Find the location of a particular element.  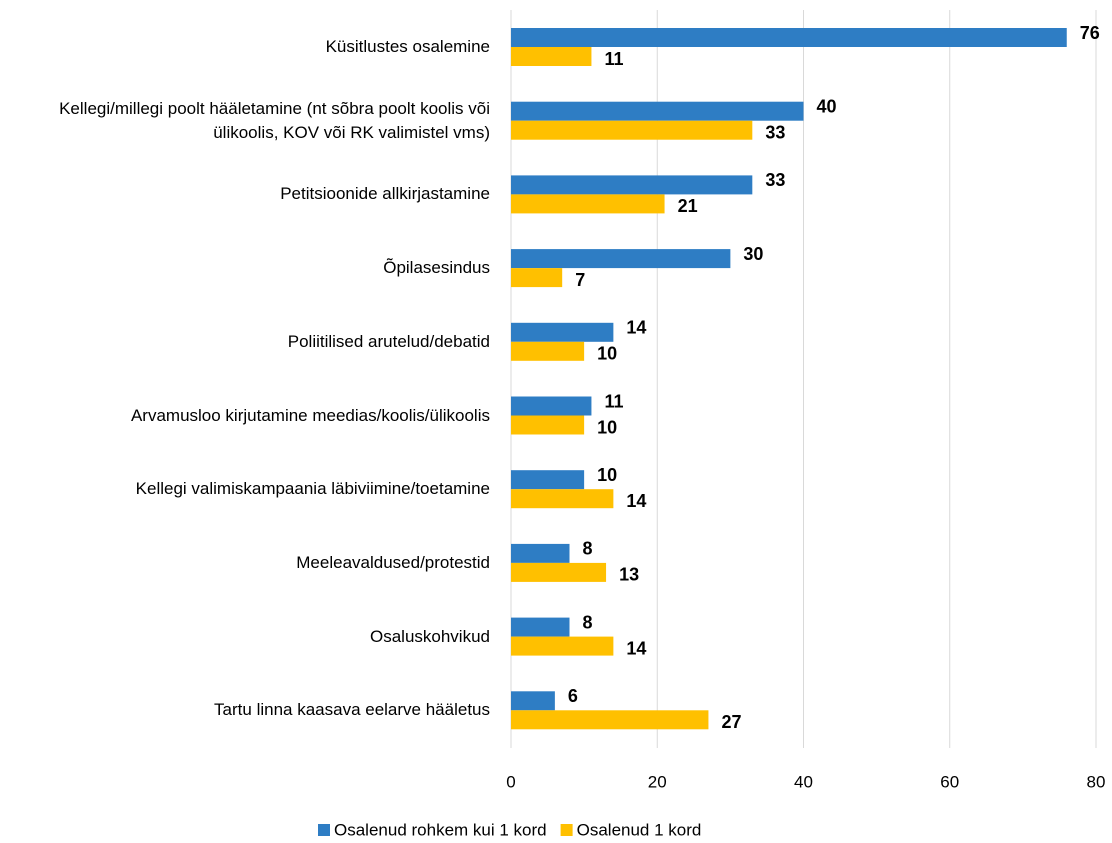

category-label: Petitsioonide allkirjastamine is located at coordinates (385, 194).